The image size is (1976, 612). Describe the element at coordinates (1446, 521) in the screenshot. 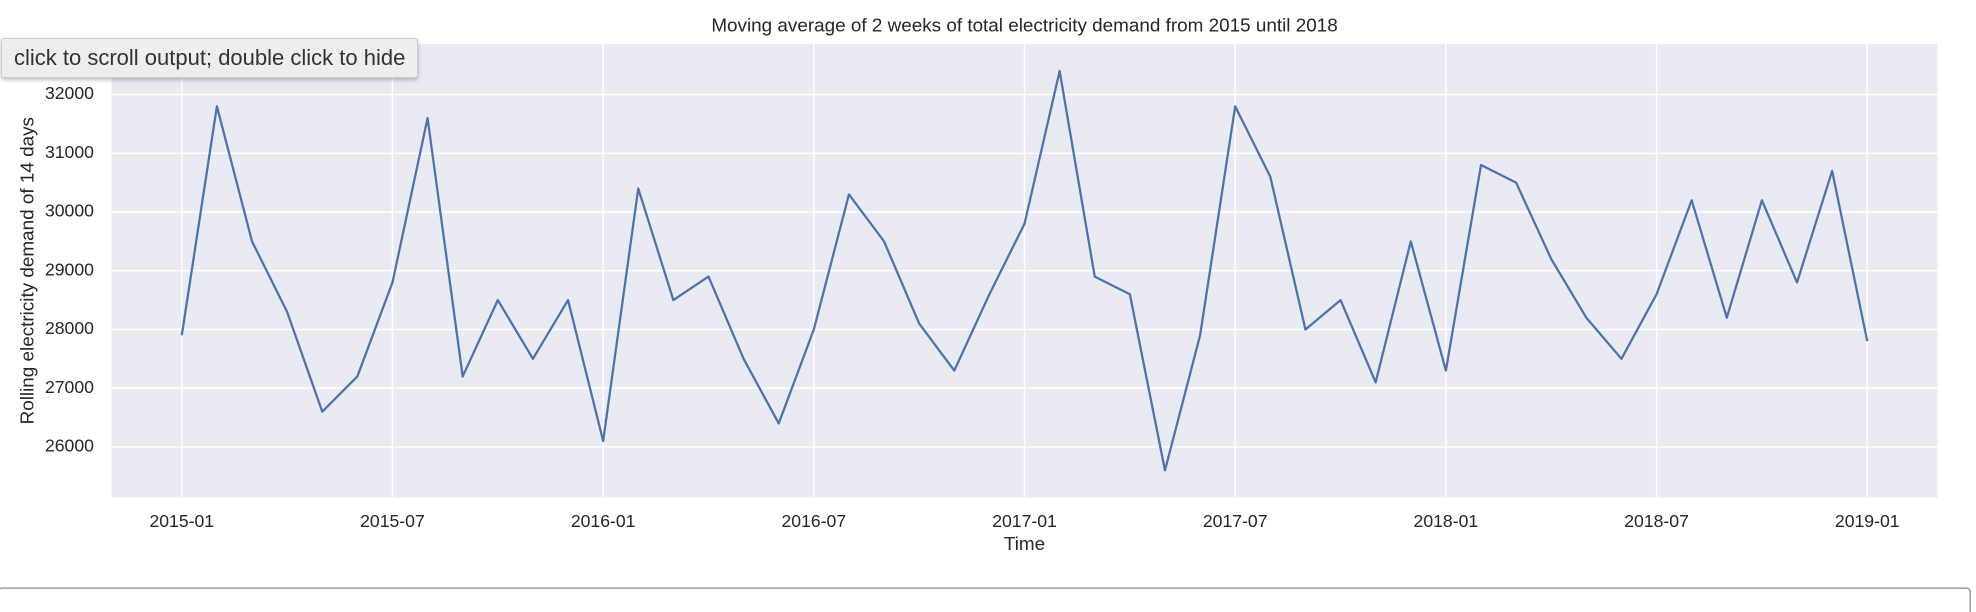

I see `x-tick-label: 2018-01` at that location.